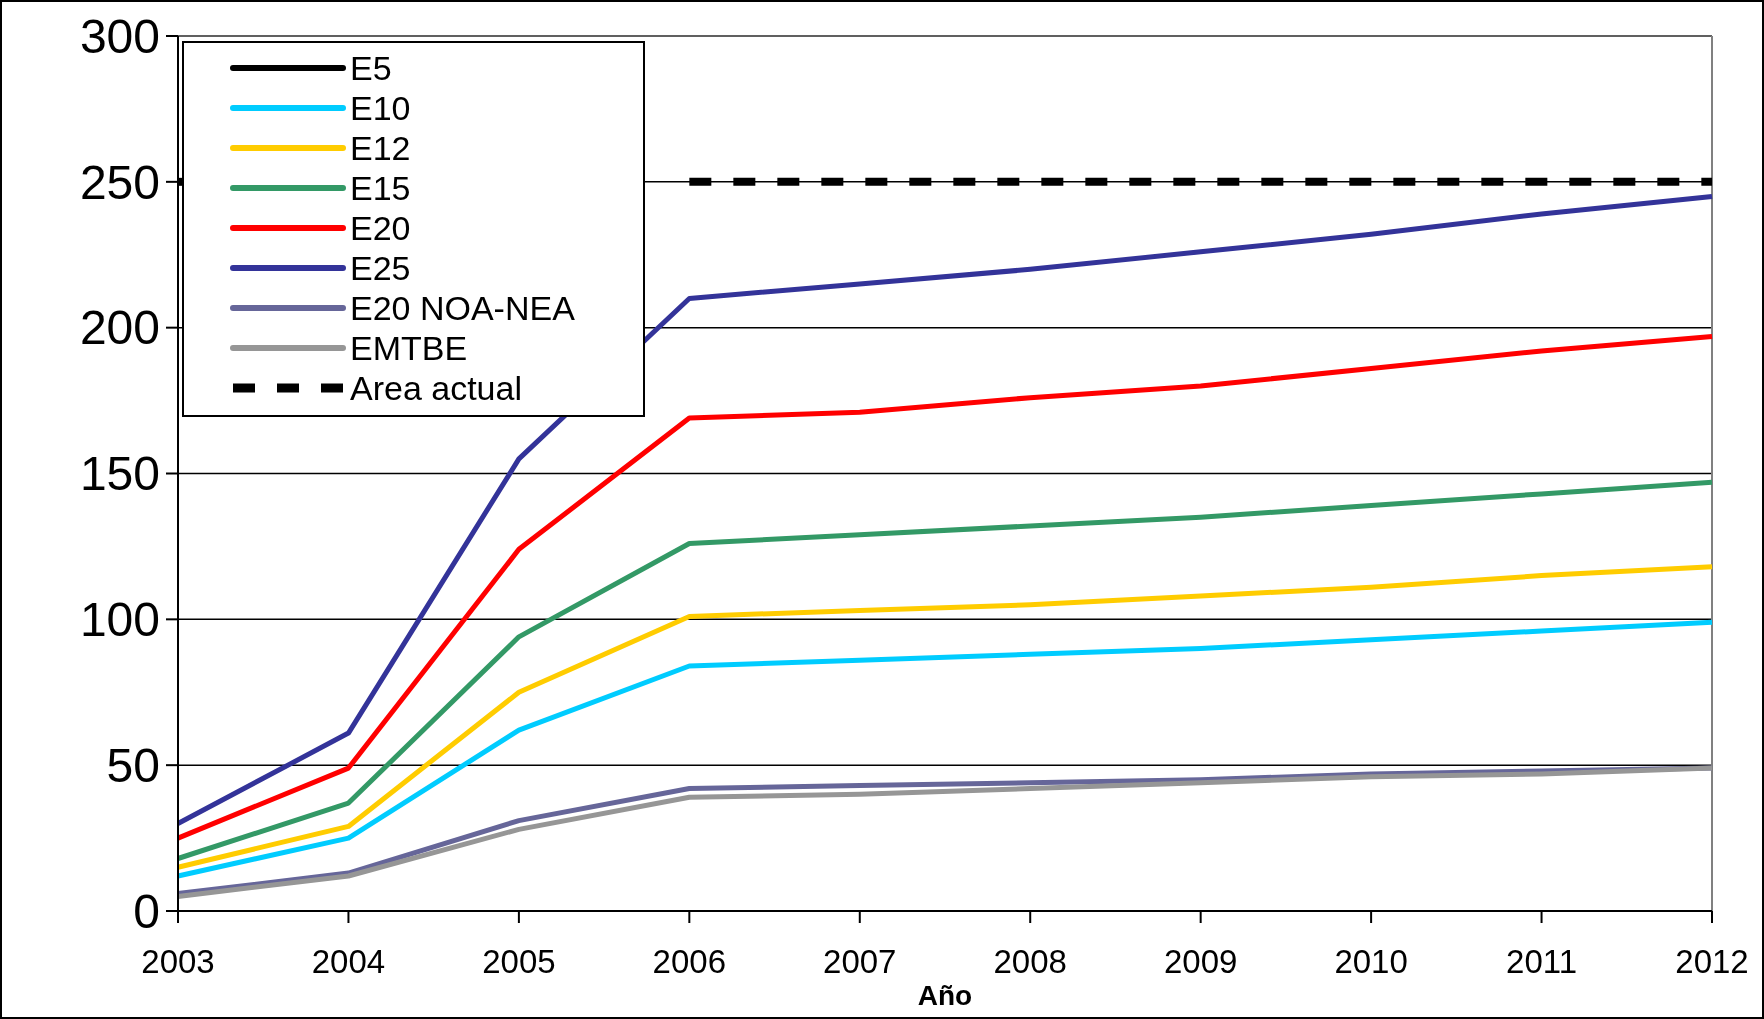 The image size is (1764, 1019). Describe the element at coordinates (119, 328) in the screenshot. I see `y-tick-label: 200` at that location.